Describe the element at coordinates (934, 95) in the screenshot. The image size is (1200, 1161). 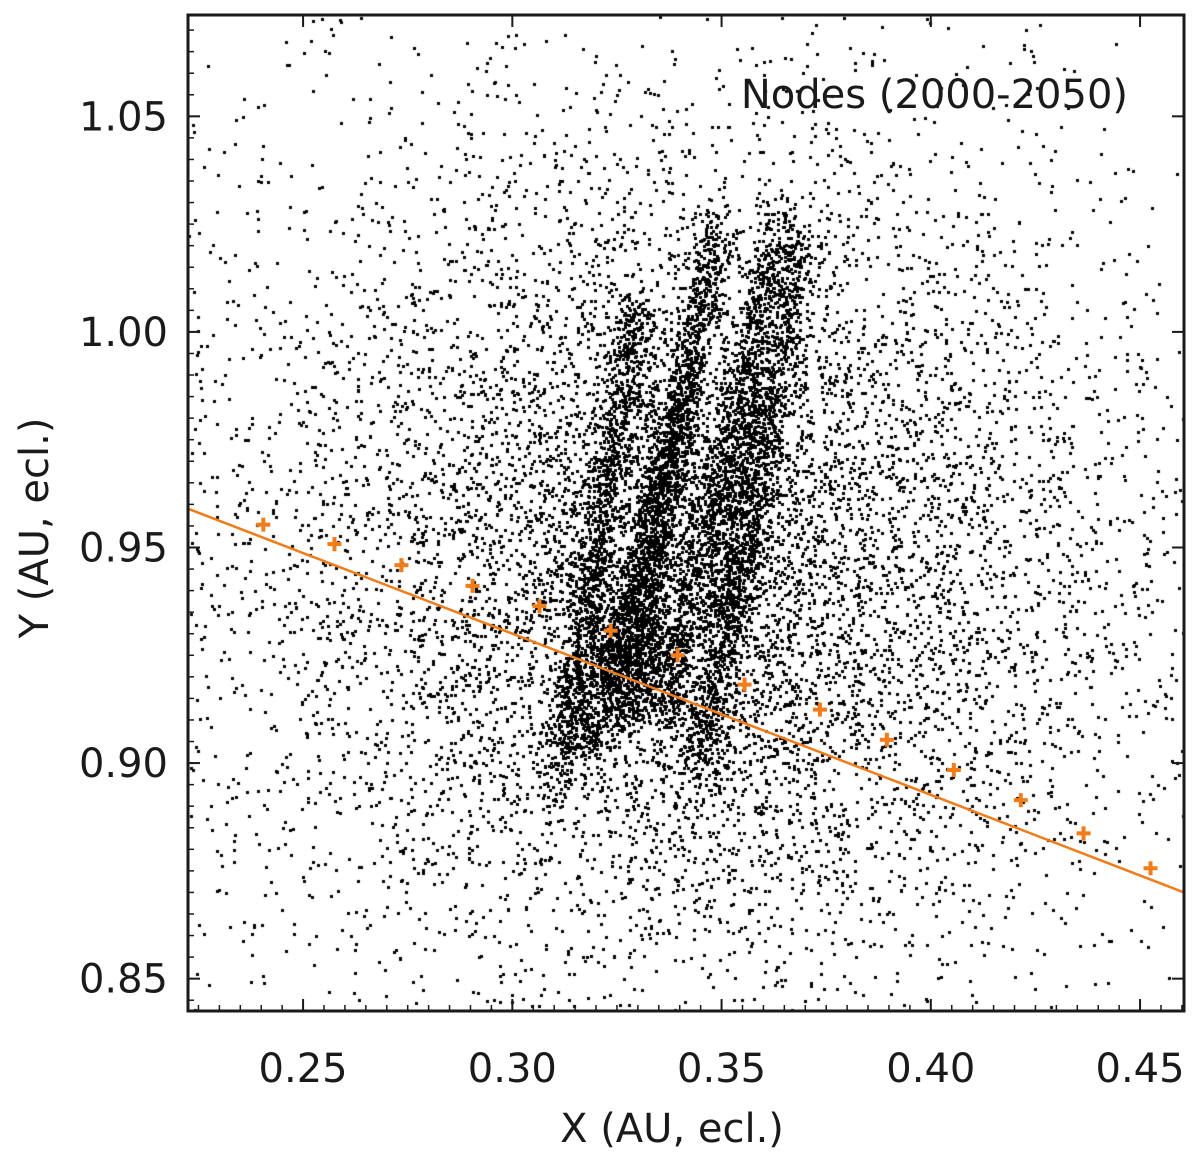
I see `plot-title: Nodes (2000-2050)` at that location.